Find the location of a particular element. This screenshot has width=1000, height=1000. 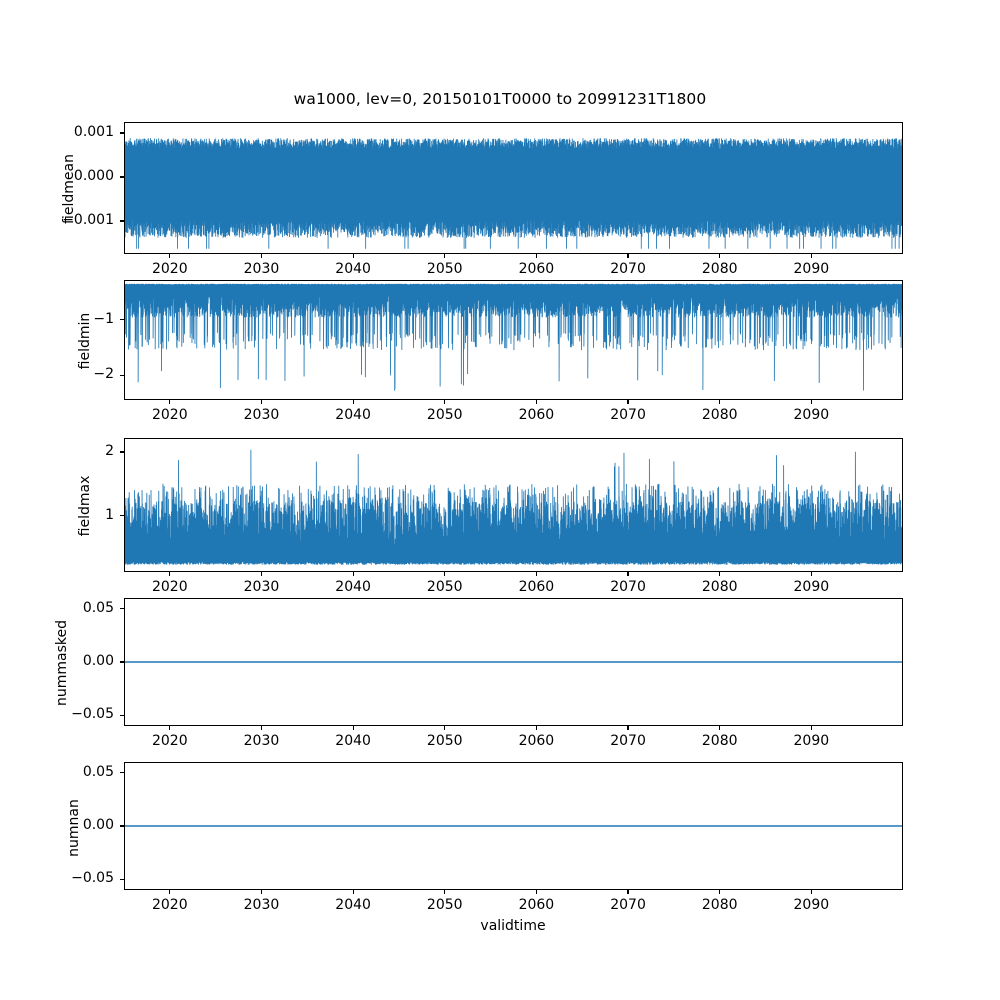

y-tick-label: 0.00 is located at coordinates (98, 825).